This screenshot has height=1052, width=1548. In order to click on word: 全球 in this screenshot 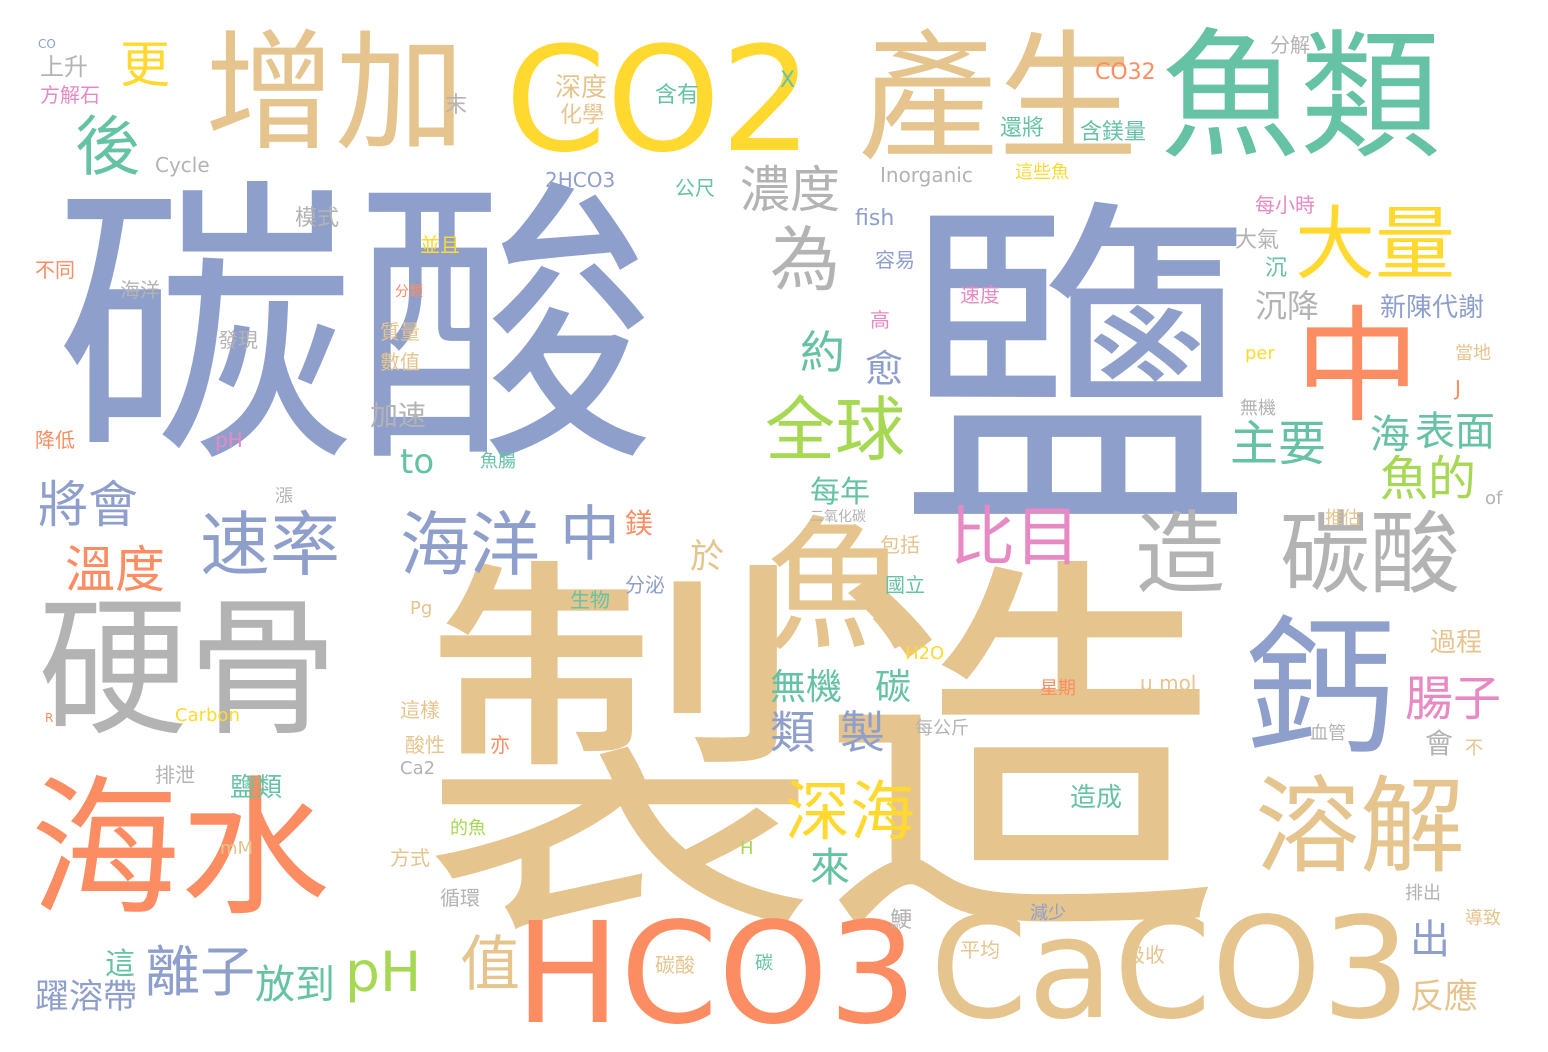, I will do `click(835, 430)`.